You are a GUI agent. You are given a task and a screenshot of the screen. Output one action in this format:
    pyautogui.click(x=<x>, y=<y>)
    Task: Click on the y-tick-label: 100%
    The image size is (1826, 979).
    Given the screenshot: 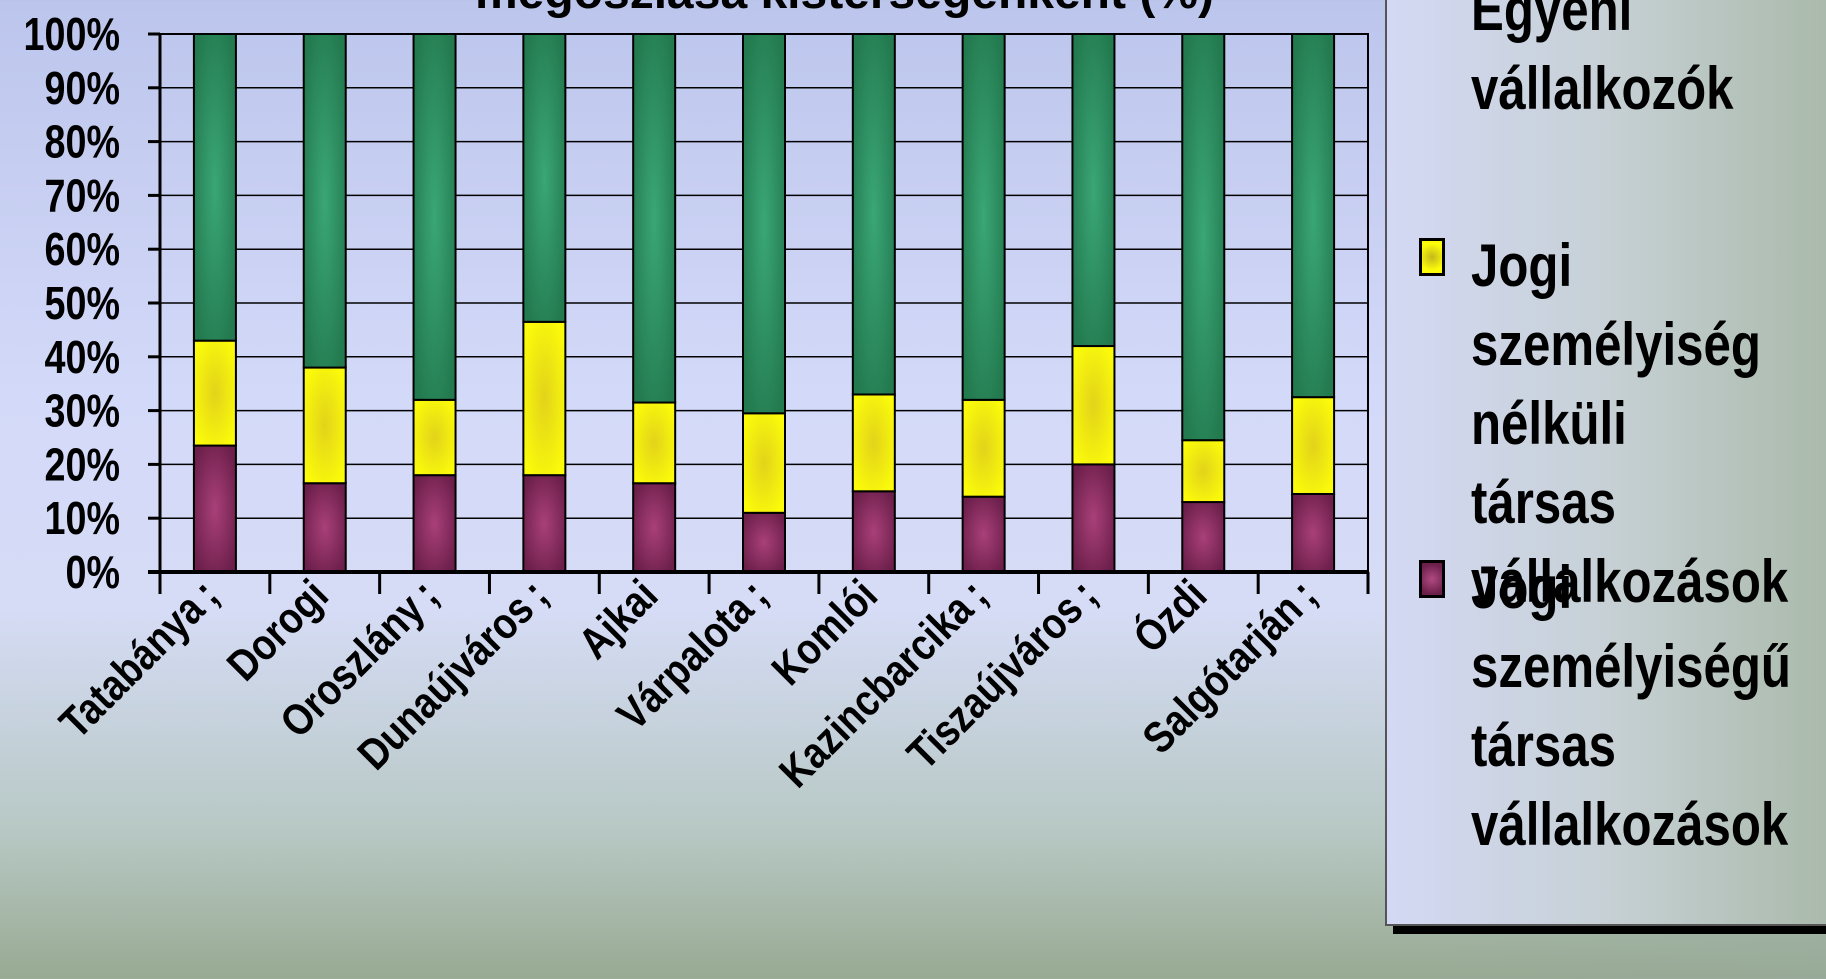 What is the action you would take?
    pyautogui.click(x=72, y=33)
    